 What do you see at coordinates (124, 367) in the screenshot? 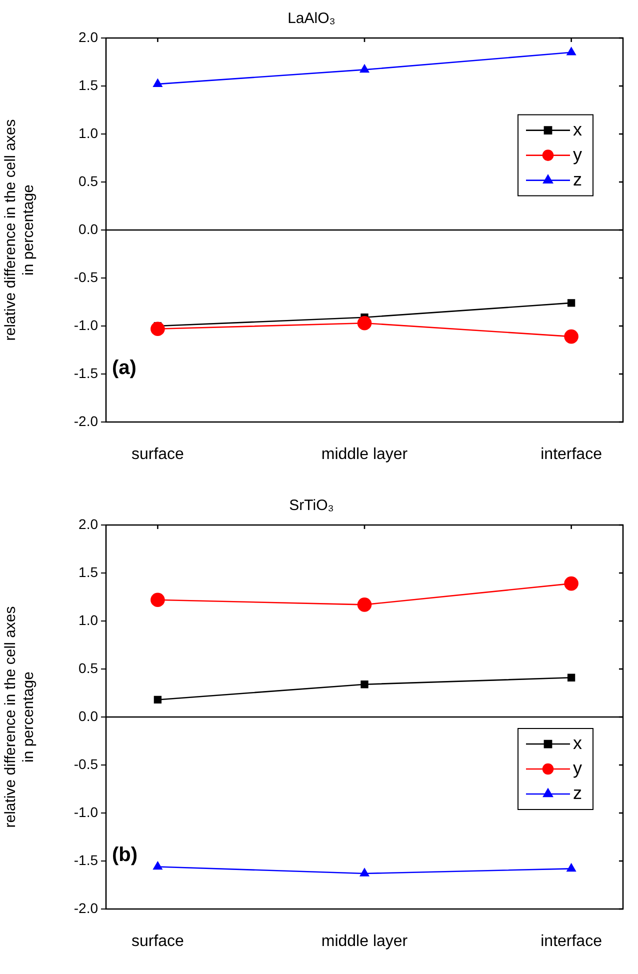
I see `annotation: (a)` at bounding box center [124, 367].